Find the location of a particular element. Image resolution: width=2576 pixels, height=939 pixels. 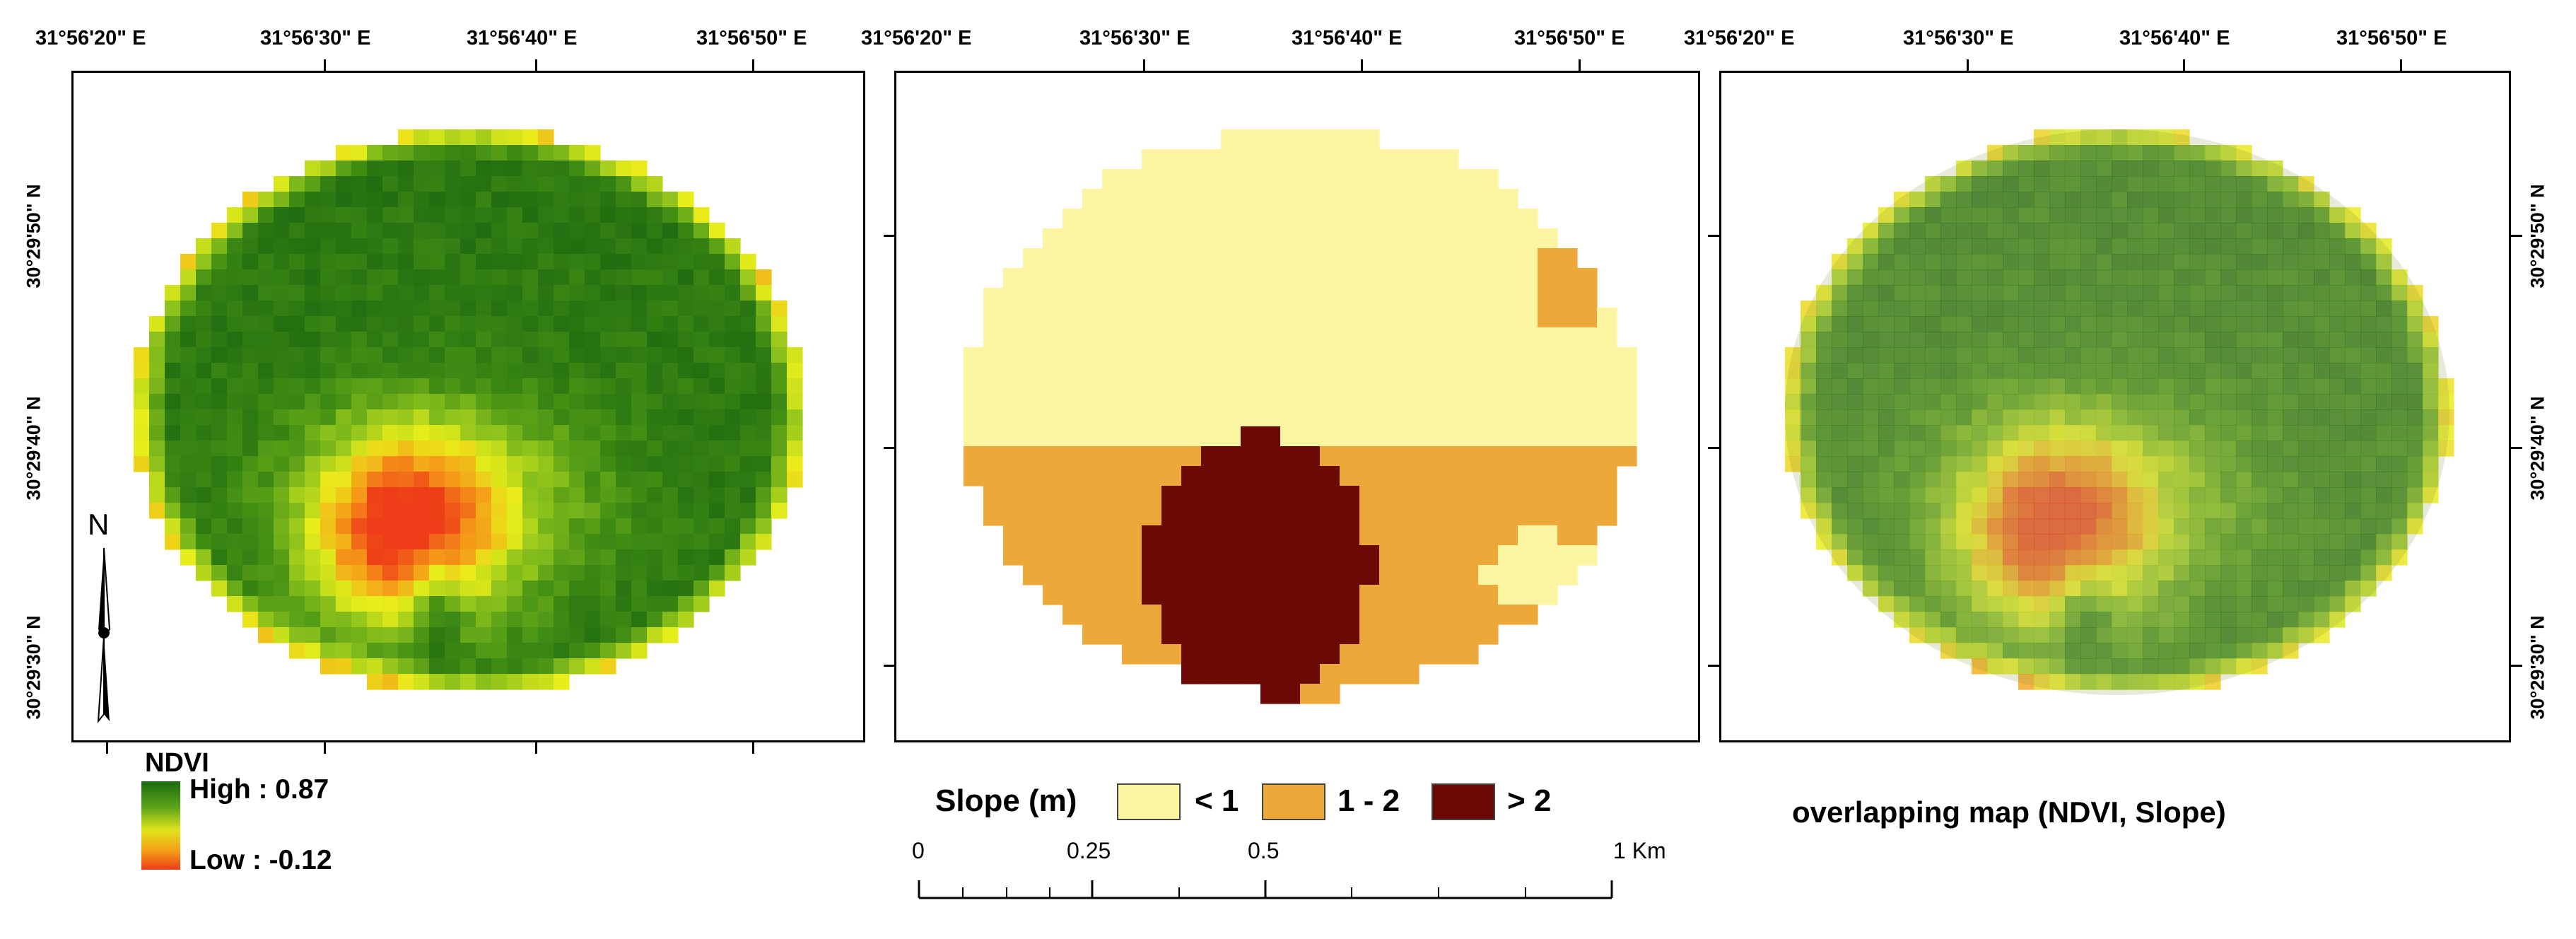

slope-legend-label: > 2 is located at coordinates (1529, 800).